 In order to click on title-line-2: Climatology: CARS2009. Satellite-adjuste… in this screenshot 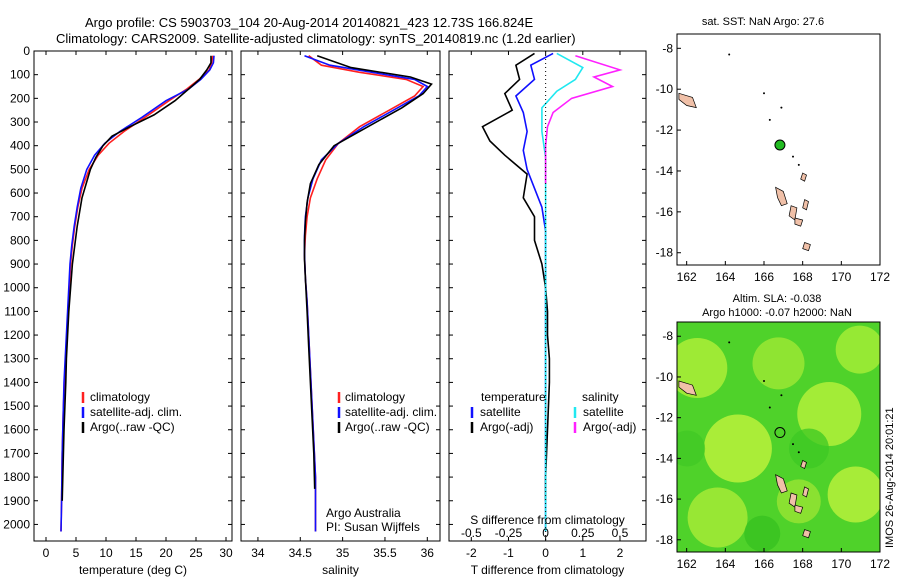, I will do `click(316, 38)`.